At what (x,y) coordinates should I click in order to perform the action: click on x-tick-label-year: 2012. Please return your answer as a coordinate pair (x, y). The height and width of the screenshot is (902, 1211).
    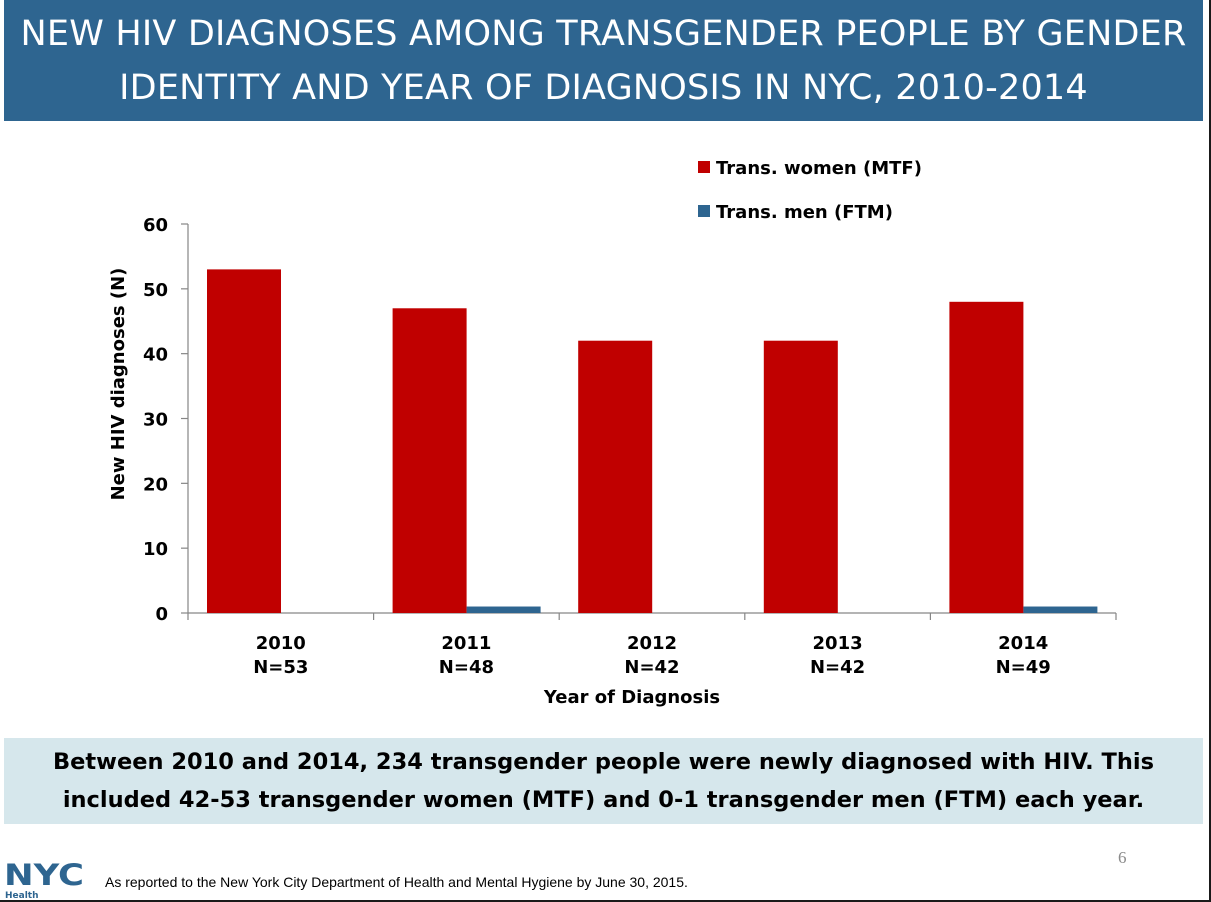
    Looking at the image, I should click on (652, 643).